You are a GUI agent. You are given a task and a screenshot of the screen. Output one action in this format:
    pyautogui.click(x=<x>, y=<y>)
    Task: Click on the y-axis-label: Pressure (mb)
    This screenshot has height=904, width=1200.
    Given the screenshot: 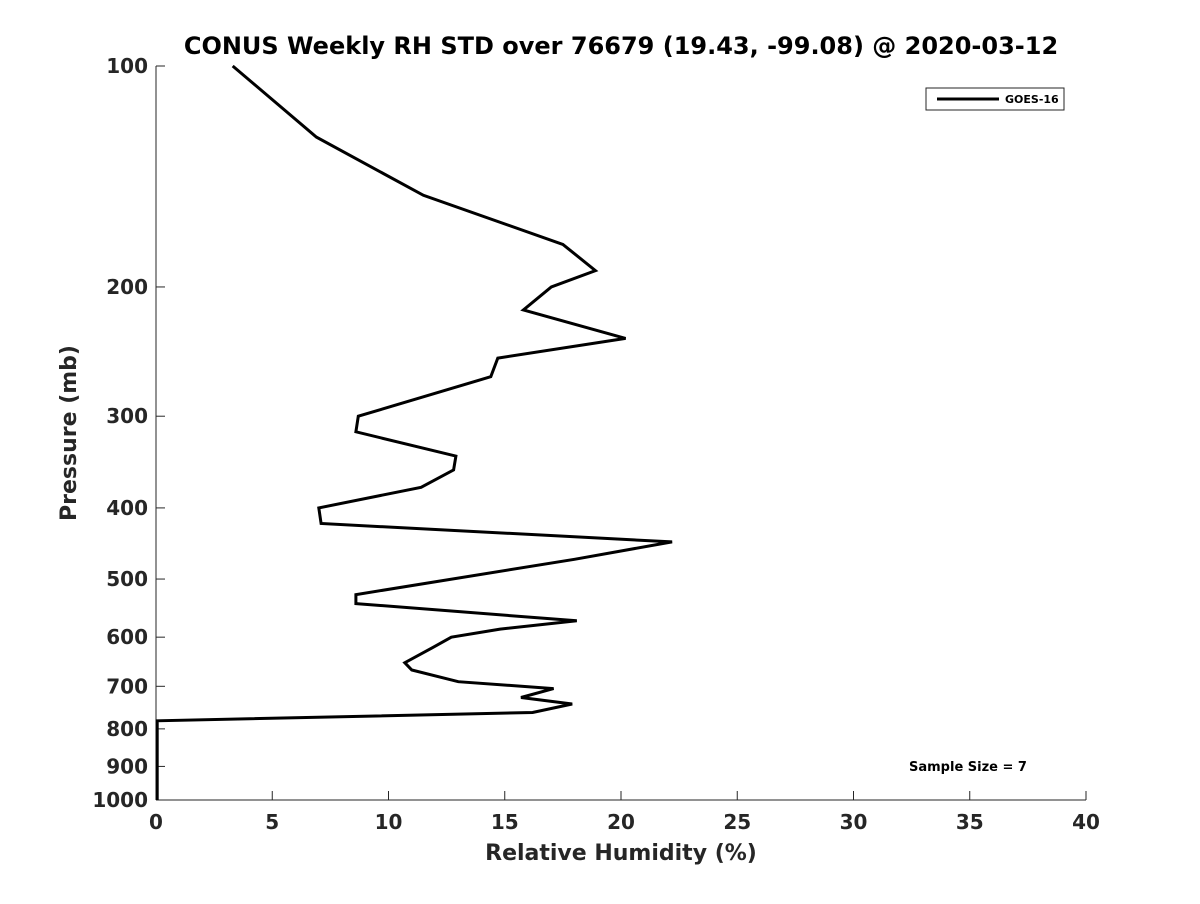 What is the action you would take?
    pyautogui.click(x=69, y=433)
    